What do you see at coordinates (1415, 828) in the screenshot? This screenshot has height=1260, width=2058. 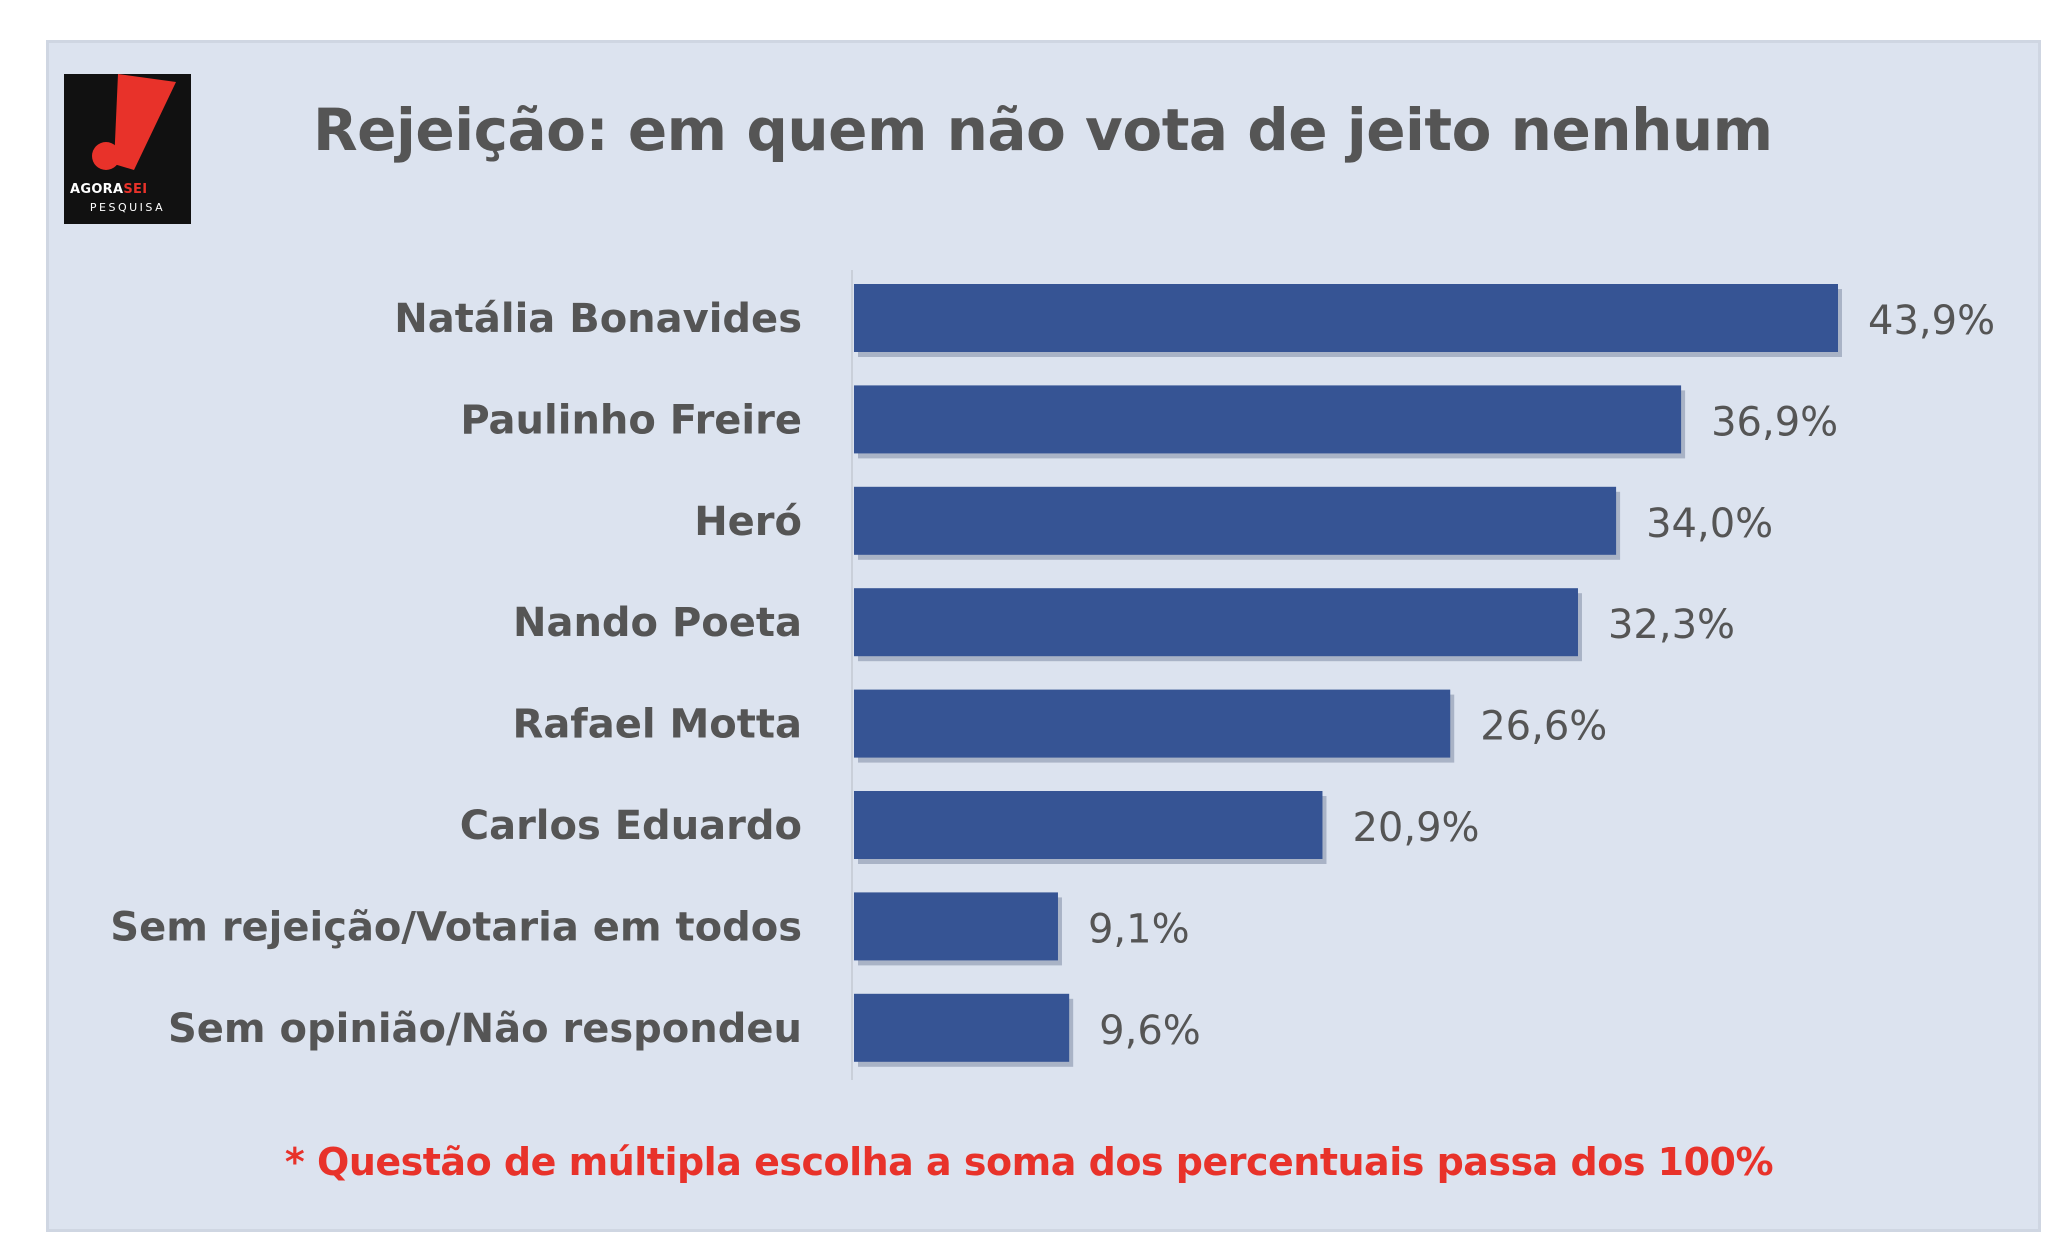 I see `data-label: 20,9%` at bounding box center [1415, 828].